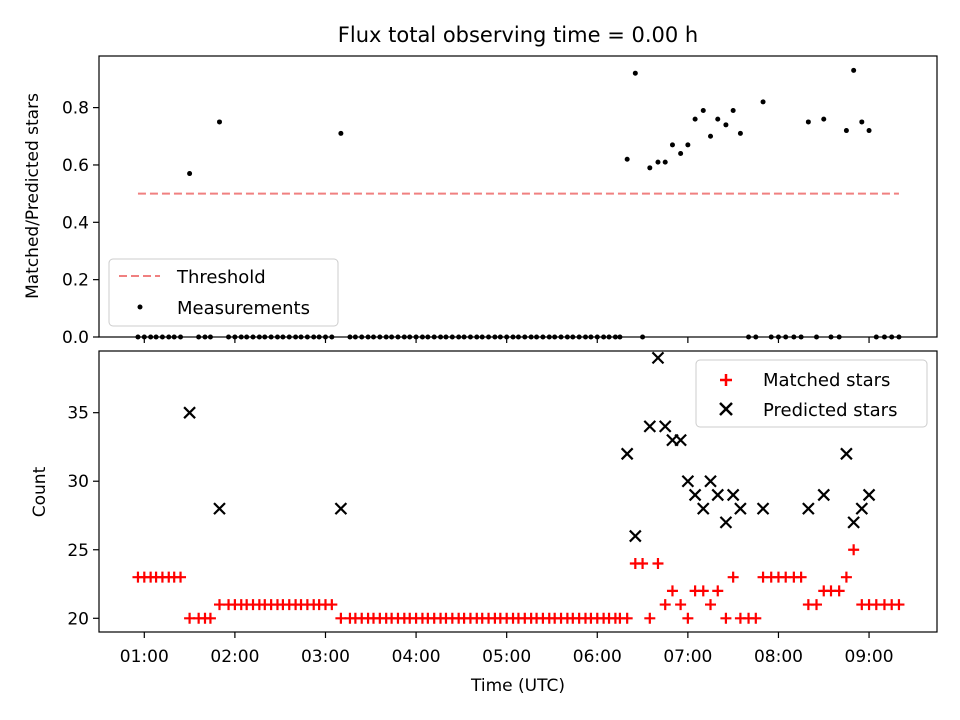  I want to click on x-axis-label: Time (UTC), so click(517, 686).